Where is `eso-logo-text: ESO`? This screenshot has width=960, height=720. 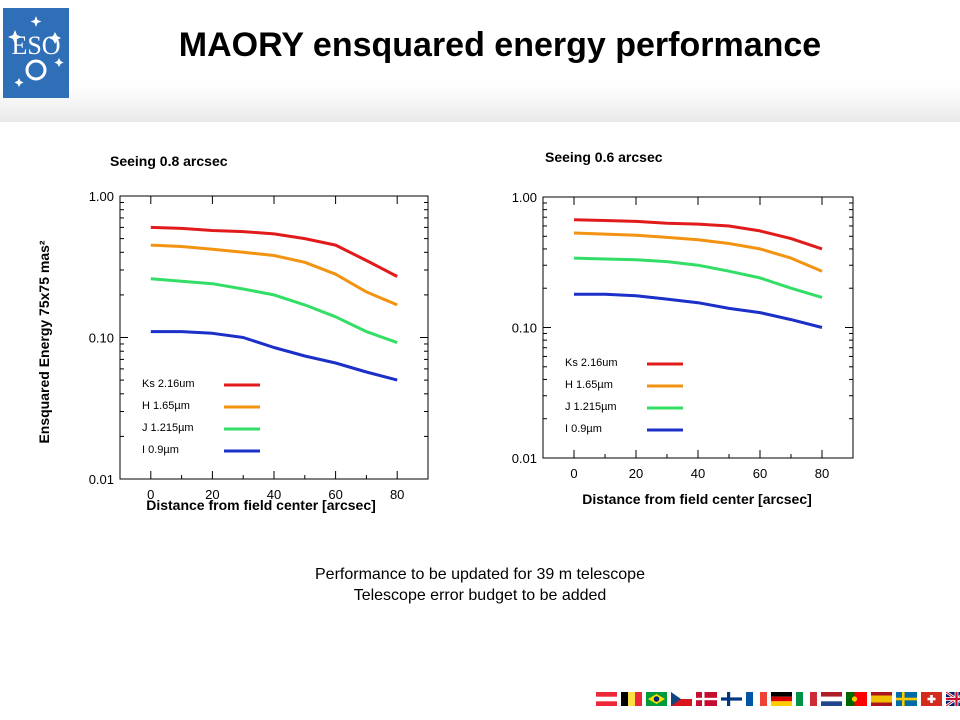 eso-logo-text: ESO is located at coordinates (35, 45).